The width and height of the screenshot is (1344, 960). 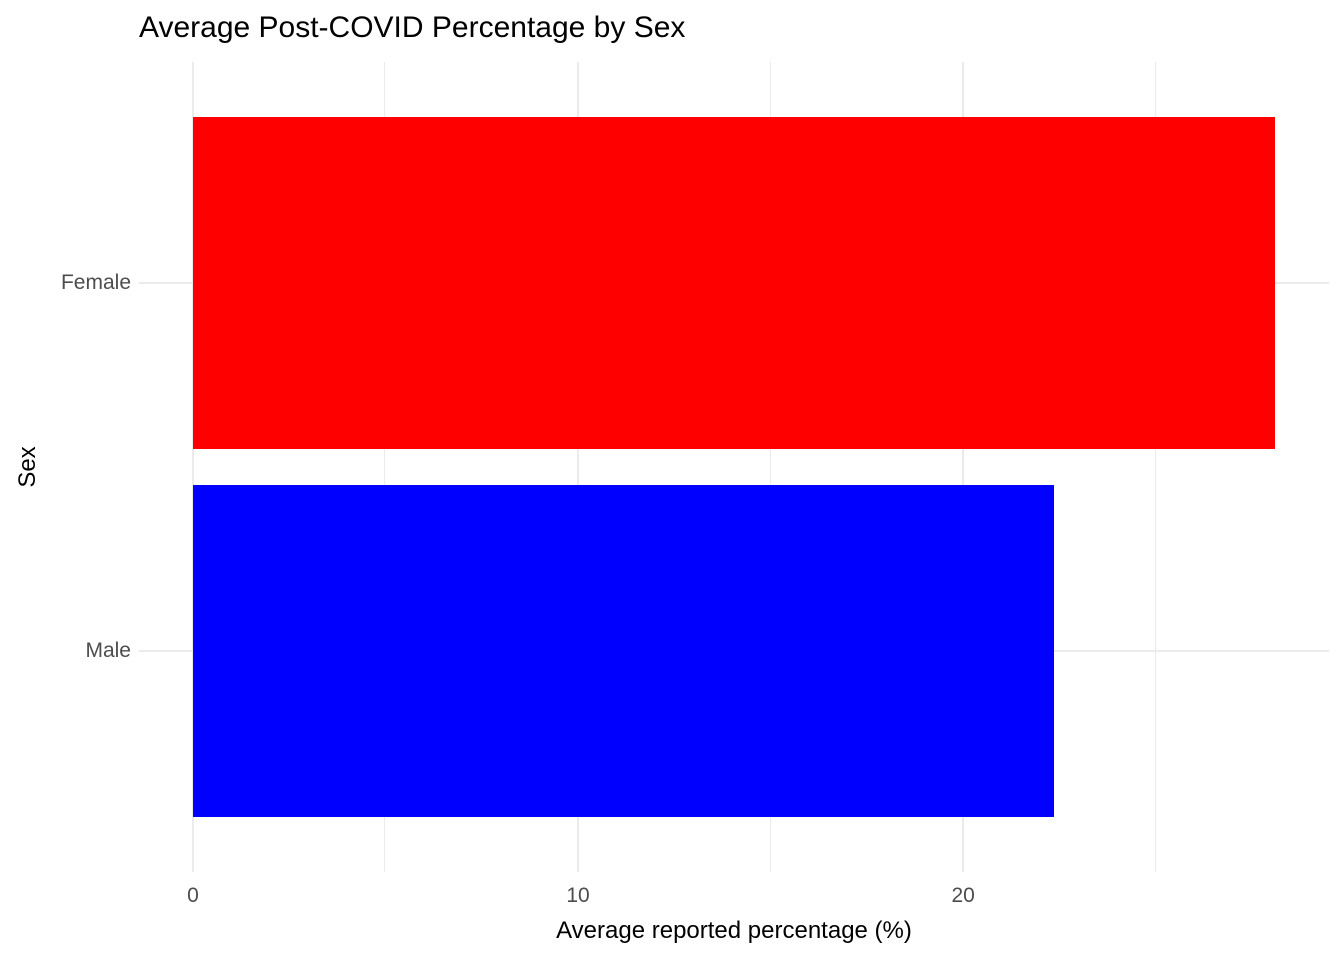 What do you see at coordinates (27, 467) in the screenshot?
I see `y-axis-title: Sex` at bounding box center [27, 467].